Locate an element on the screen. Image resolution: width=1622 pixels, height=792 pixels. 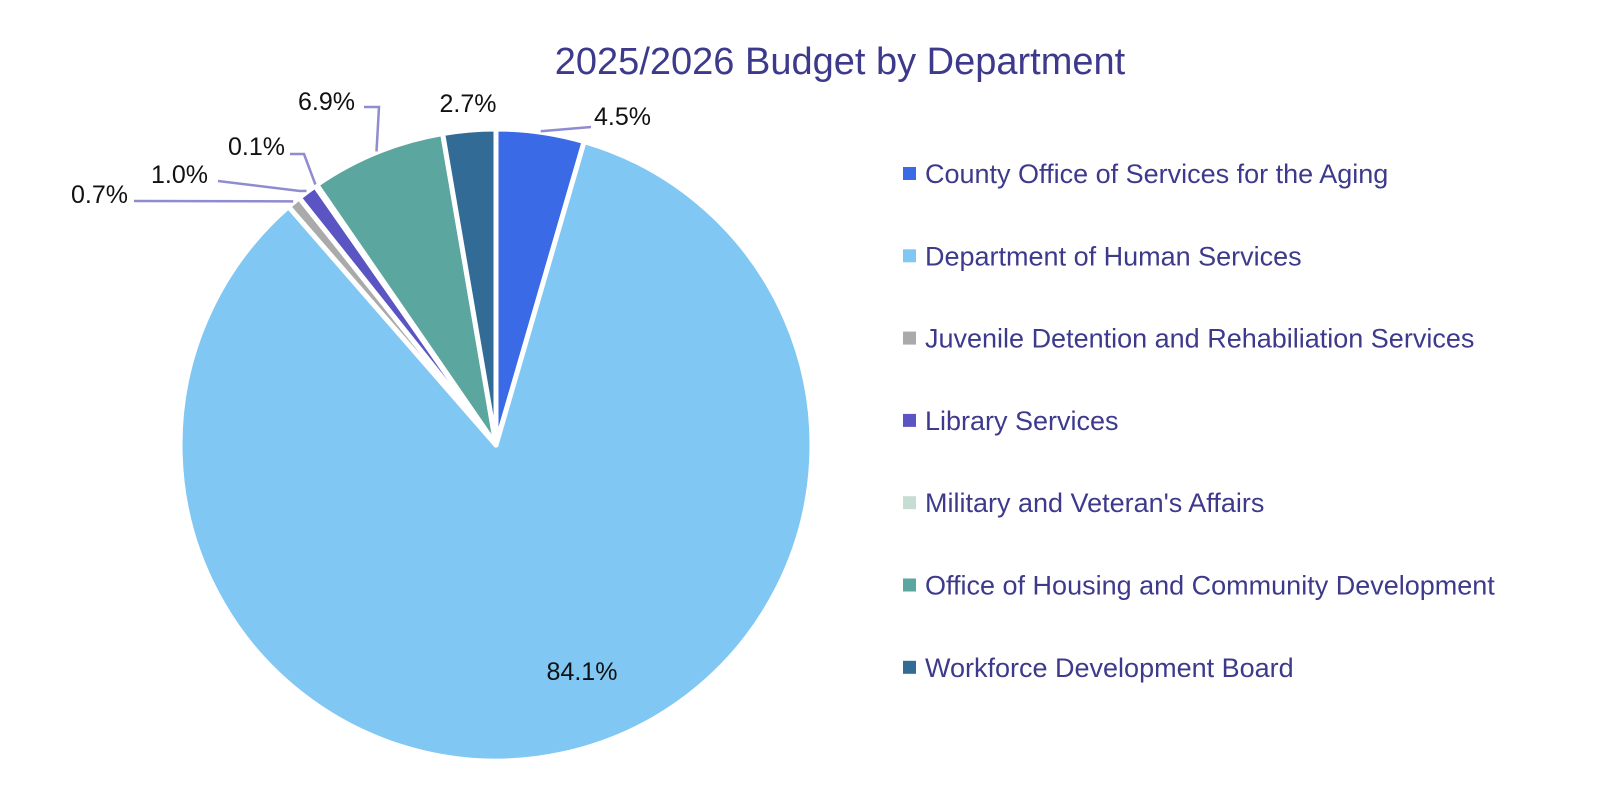
legend-swatch-library-services is located at coordinates (909, 420).